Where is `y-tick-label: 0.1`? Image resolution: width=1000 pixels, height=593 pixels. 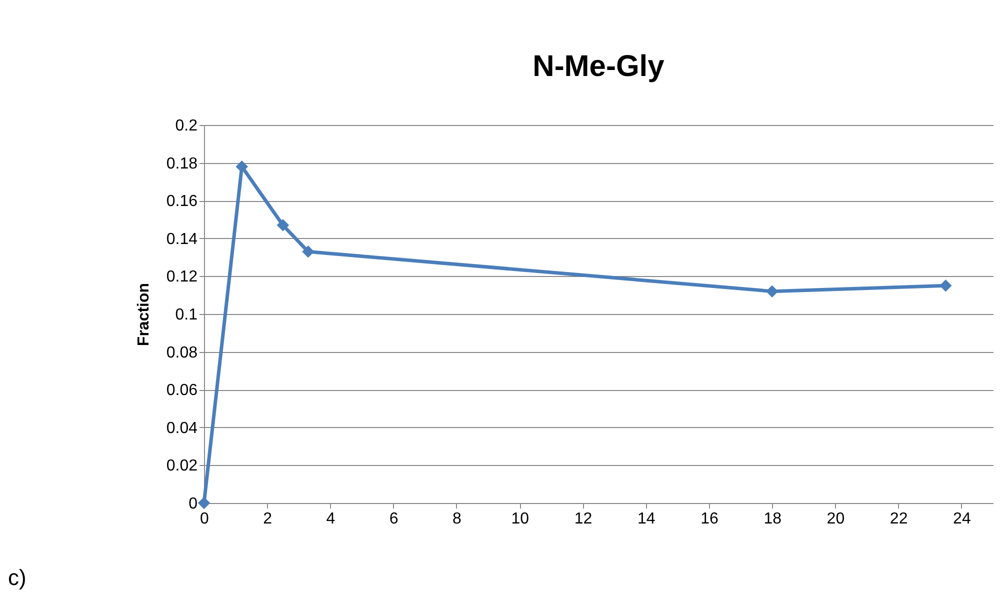
y-tick-label: 0.1 is located at coordinates (186, 315).